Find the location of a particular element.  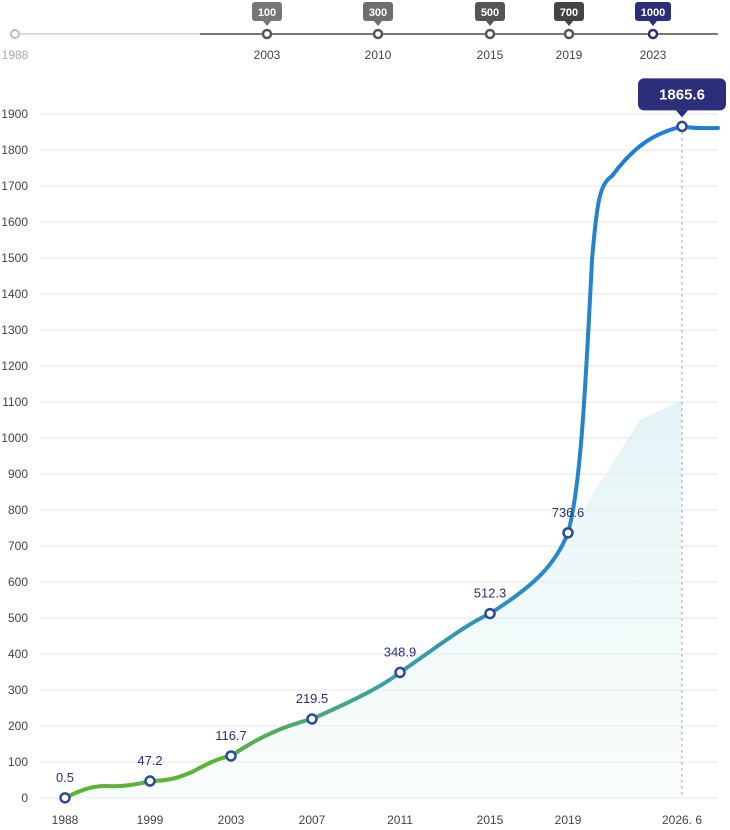

y-tick-label: 100 is located at coordinates (18, 762).